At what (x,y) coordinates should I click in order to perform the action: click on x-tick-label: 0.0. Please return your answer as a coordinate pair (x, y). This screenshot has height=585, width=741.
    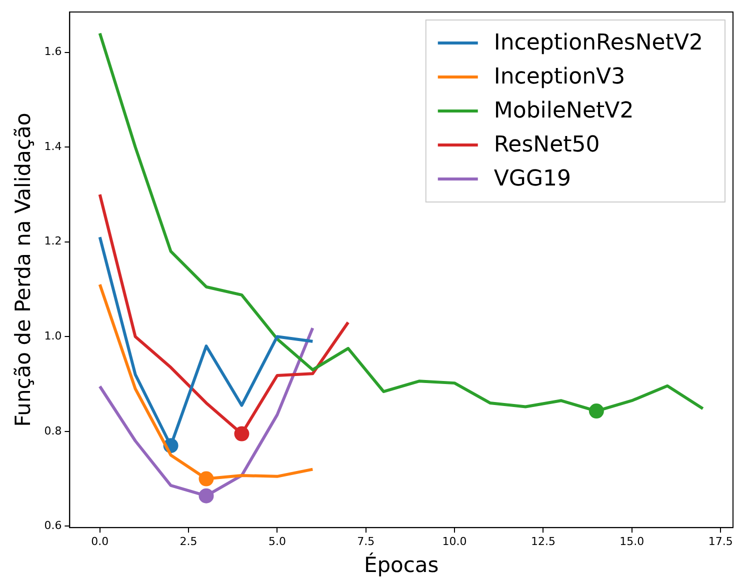
    Looking at the image, I should click on (100, 541).